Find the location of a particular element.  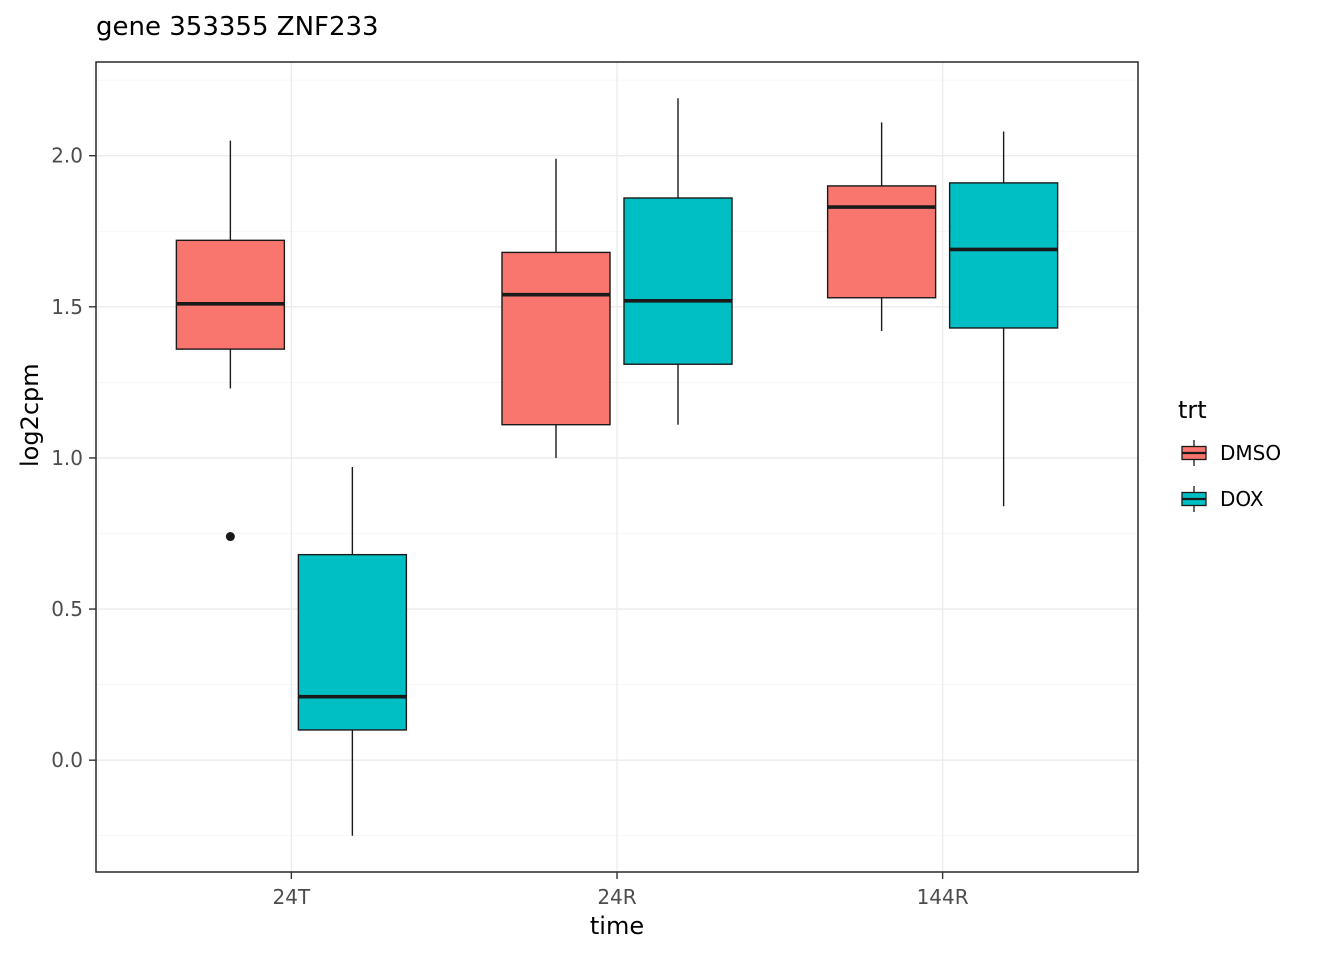

svg-text: 2.0 is located at coordinates (67, 156).